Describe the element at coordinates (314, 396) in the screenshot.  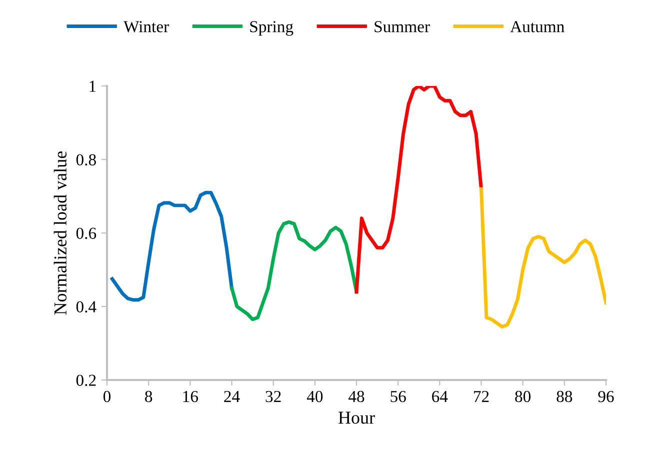
I see `x-tick-label: 40` at that location.